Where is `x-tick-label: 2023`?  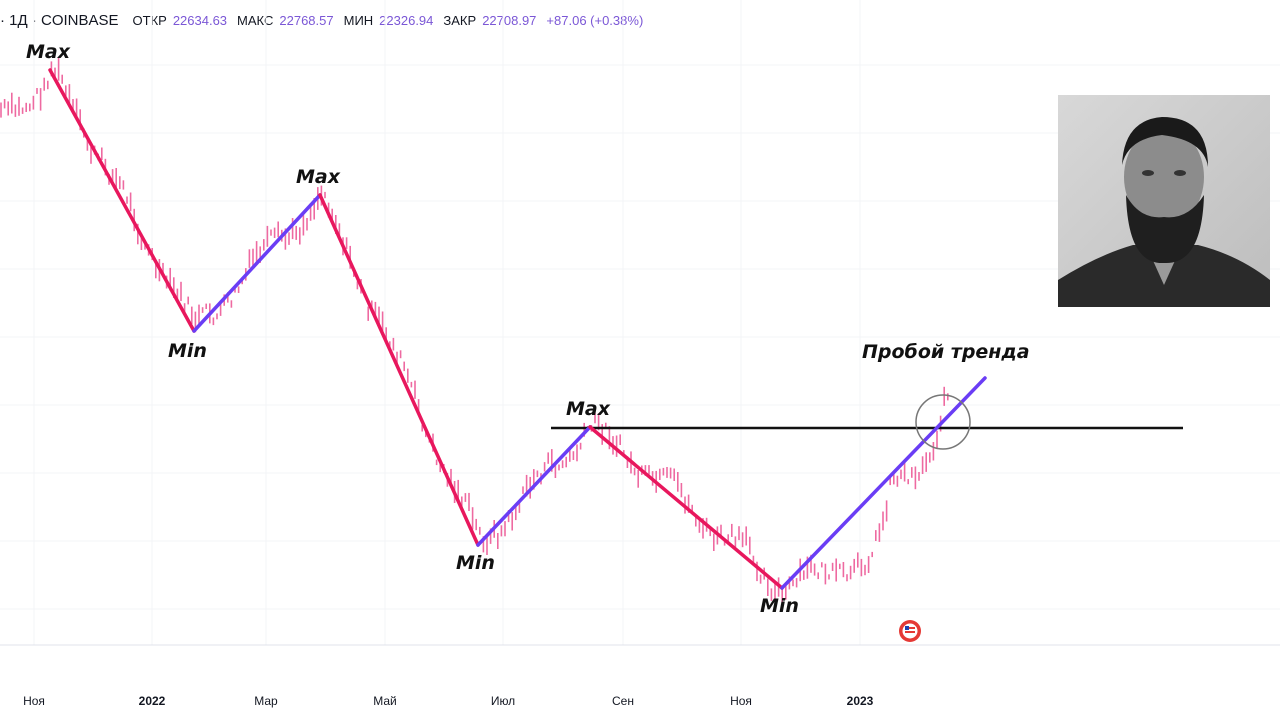 x-tick-label: 2023 is located at coordinates (860, 701).